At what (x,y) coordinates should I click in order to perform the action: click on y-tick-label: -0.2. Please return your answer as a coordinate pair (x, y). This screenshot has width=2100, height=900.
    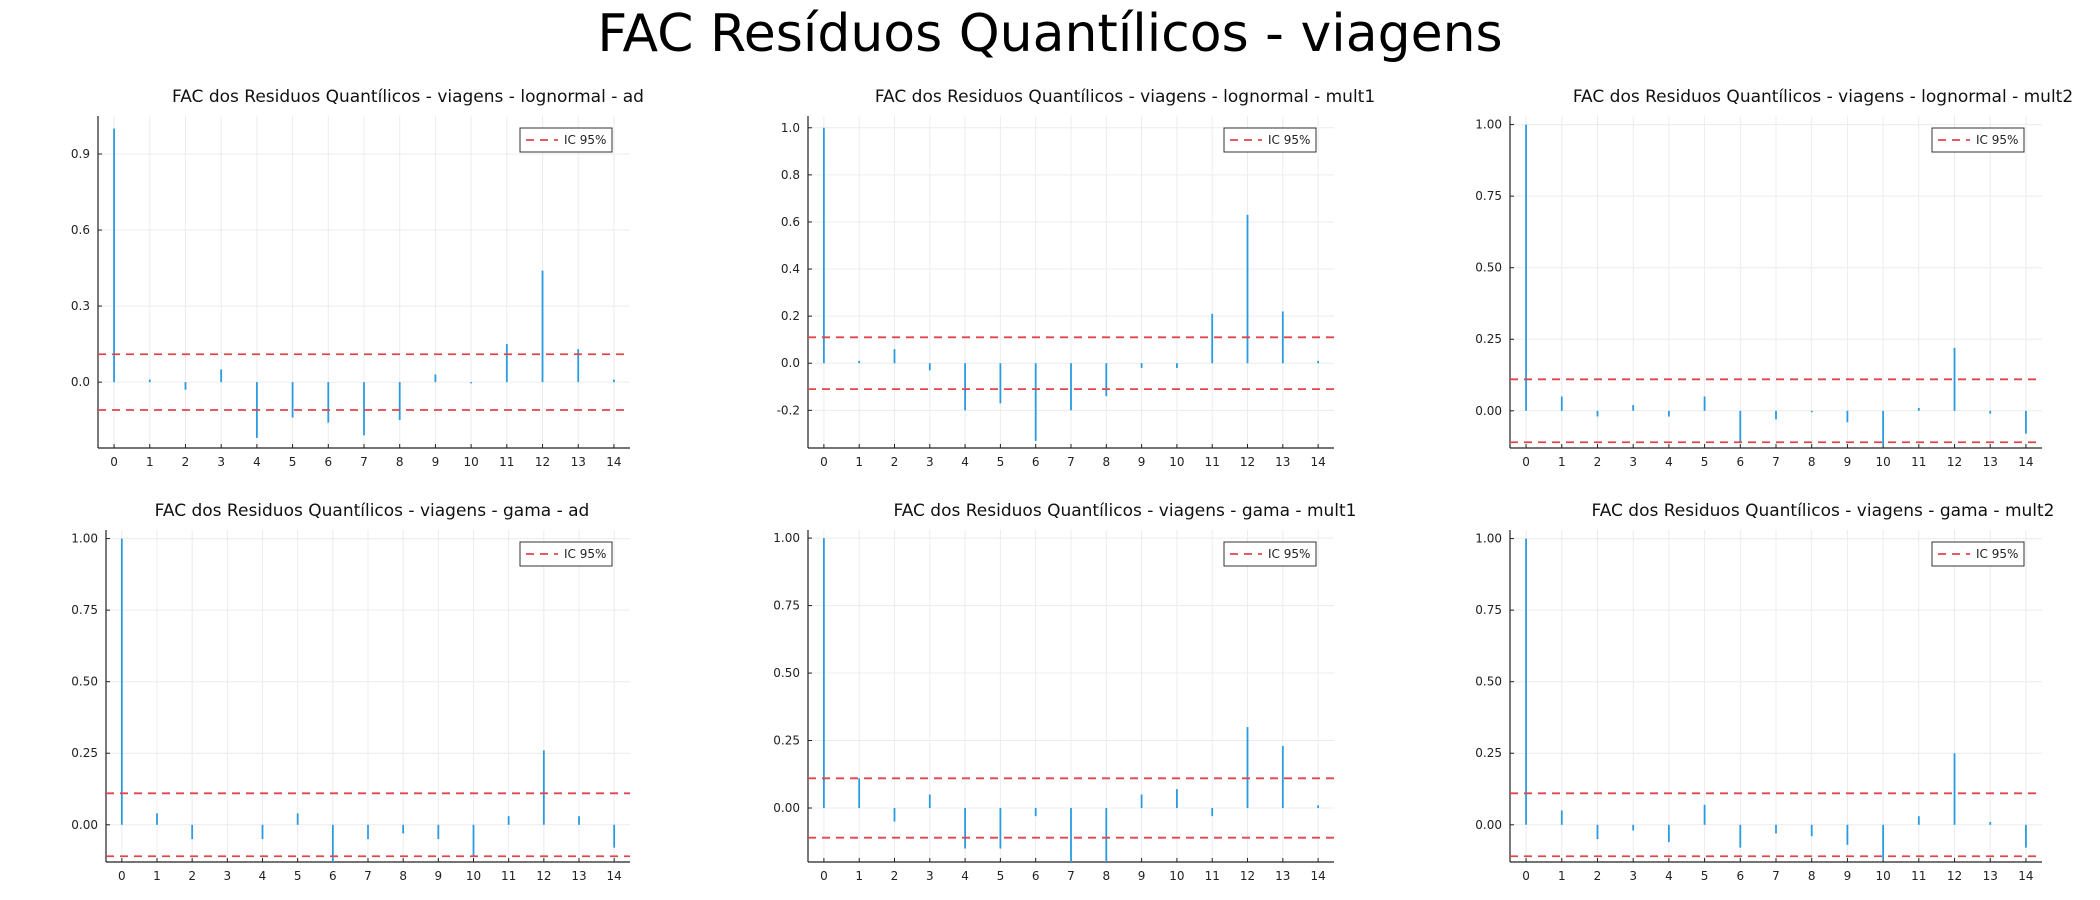
    Looking at the image, I should click on (788, 410).